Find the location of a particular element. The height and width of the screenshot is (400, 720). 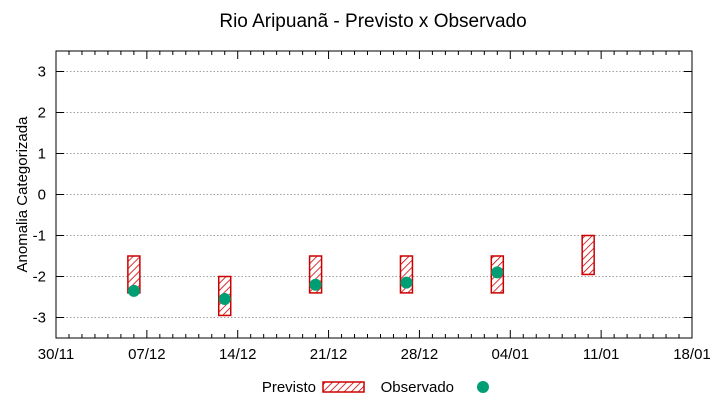

x-tick-label: 21/12 is located at coordinates (329, 354).